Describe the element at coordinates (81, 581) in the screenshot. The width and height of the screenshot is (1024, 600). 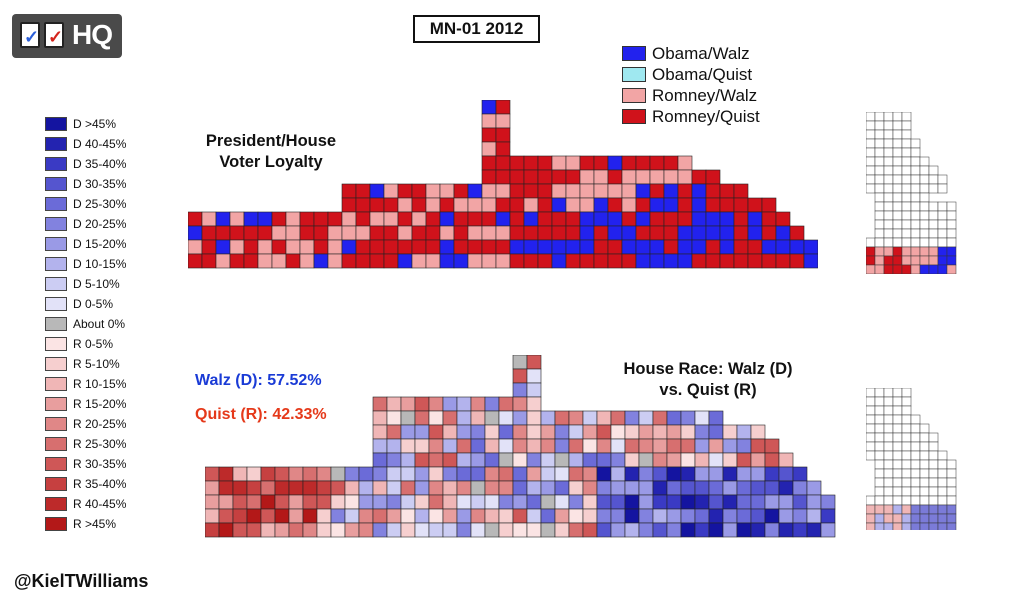
I see `author-credit: @KielTWilliams` at that location.